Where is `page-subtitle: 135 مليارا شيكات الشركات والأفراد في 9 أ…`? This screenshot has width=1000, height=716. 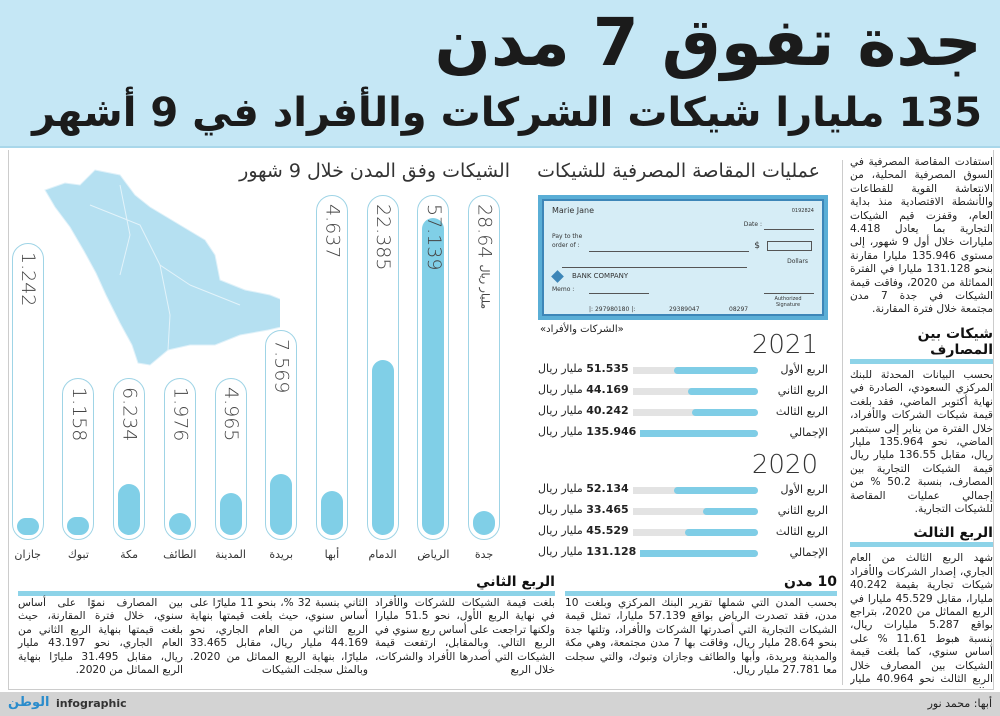
page-subtitle: 135 مليارا شيكات الشركات والأفراد في 9 أ… is located at coordinates (507, 113).